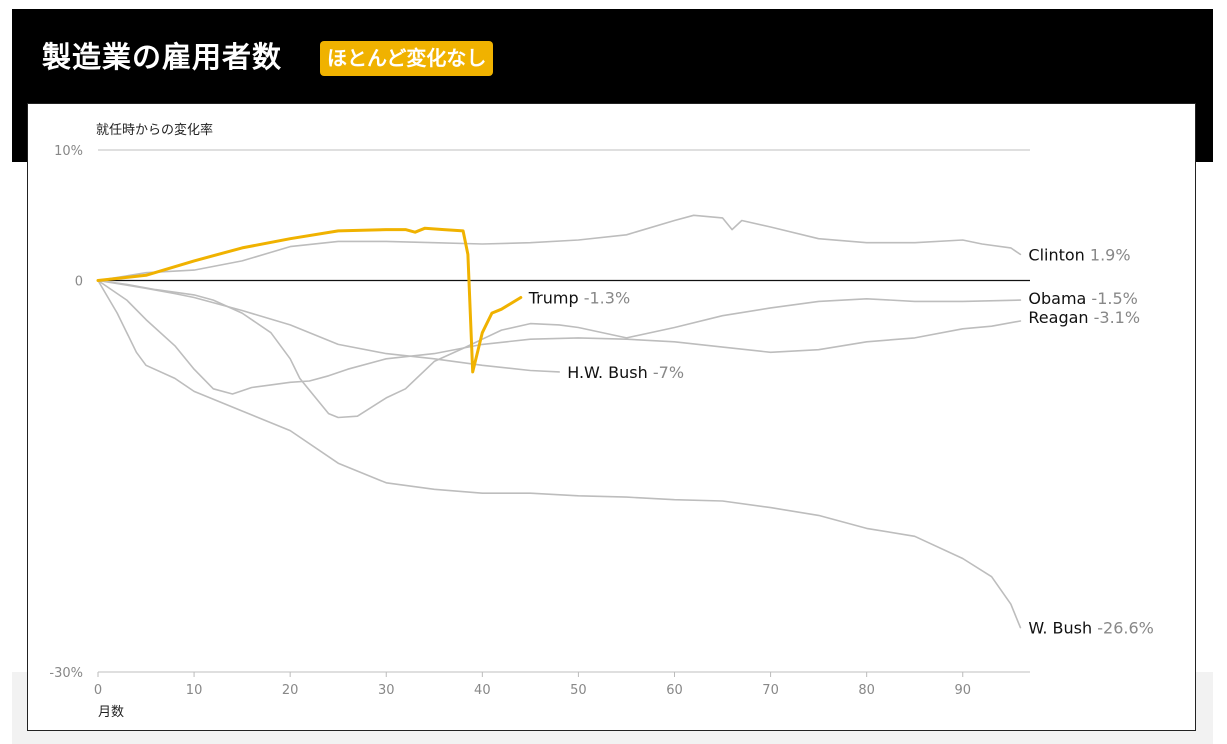 The width and height of the screenshot is (1227, 744). I want to click on x-tick-label: 70, so click(770, 690).